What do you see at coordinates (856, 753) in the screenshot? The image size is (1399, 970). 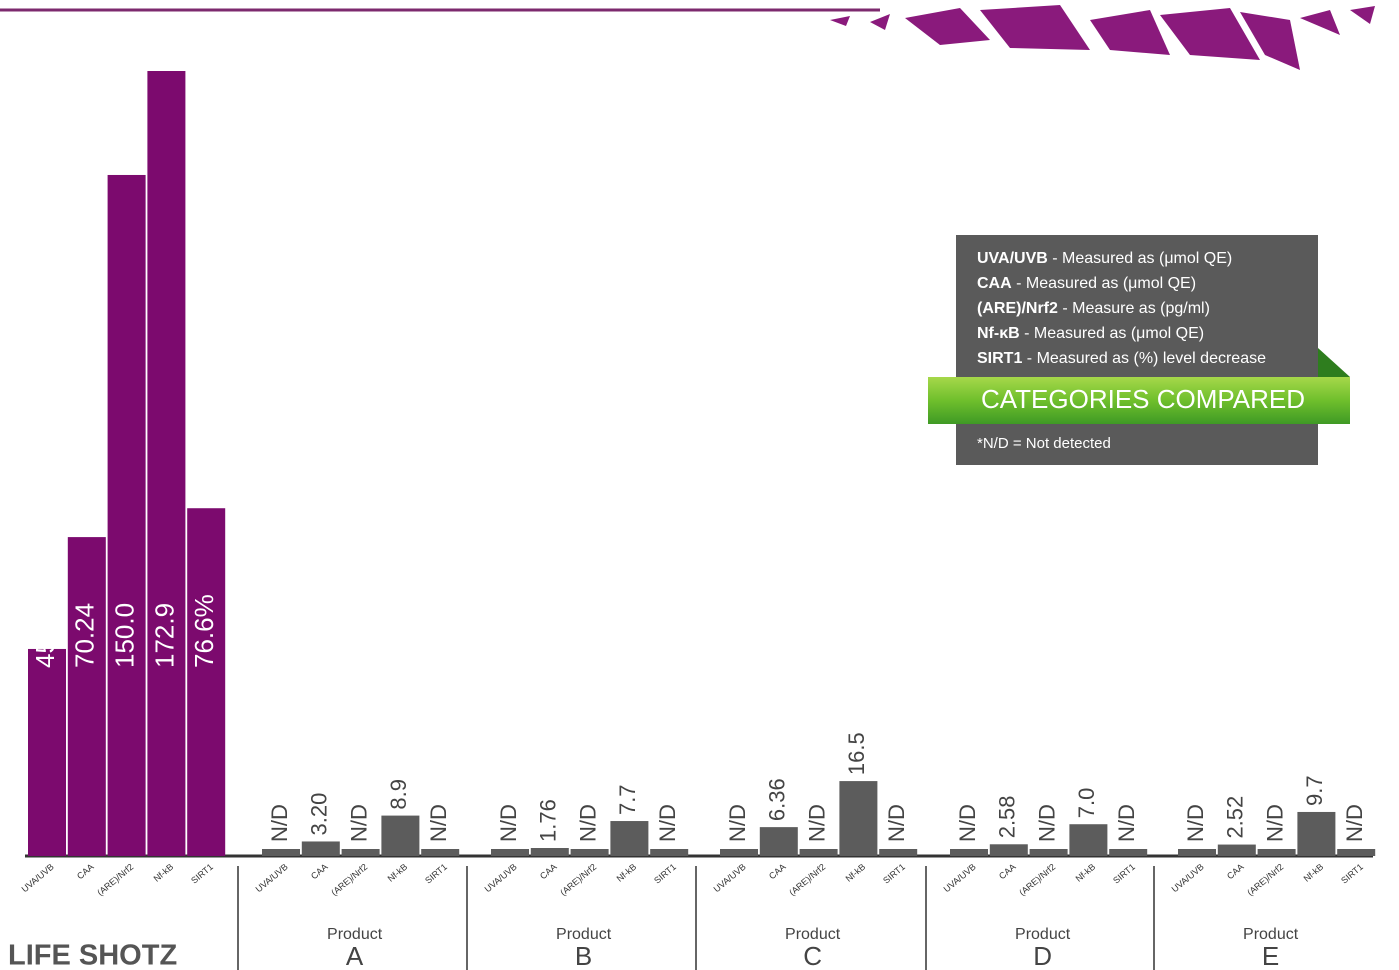 I see `value-label: 16.5` at bounding box center [856, 753].